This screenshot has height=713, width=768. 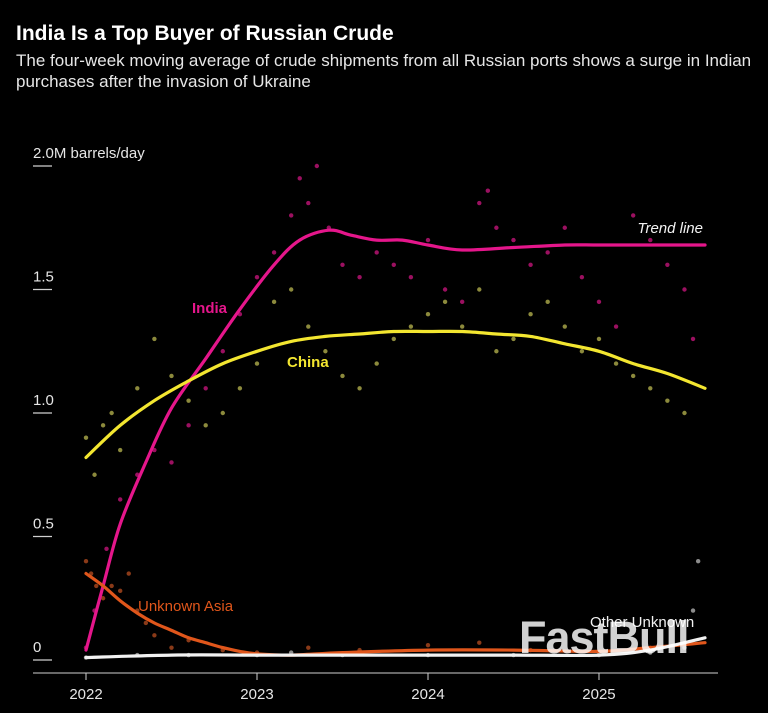 What do you see at coordinates (186, 606) in the screenshot?
I see `unknown-asia-series-label: Unknown Asia` at bounding box center [186, 606].